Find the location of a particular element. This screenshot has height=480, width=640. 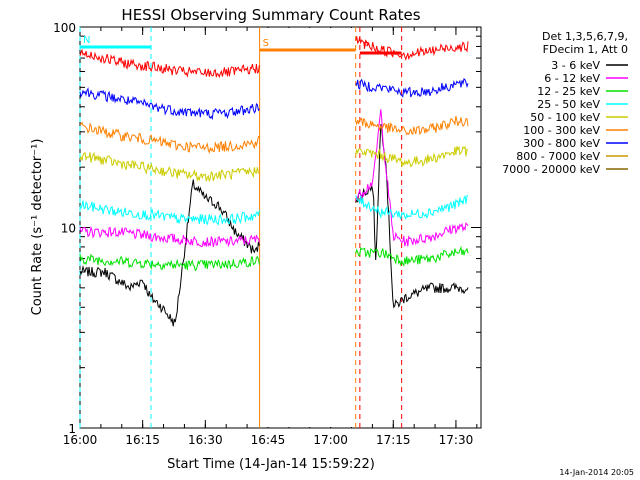

legend-label: 6 - 12 keV is located at coordinates (572, 78).